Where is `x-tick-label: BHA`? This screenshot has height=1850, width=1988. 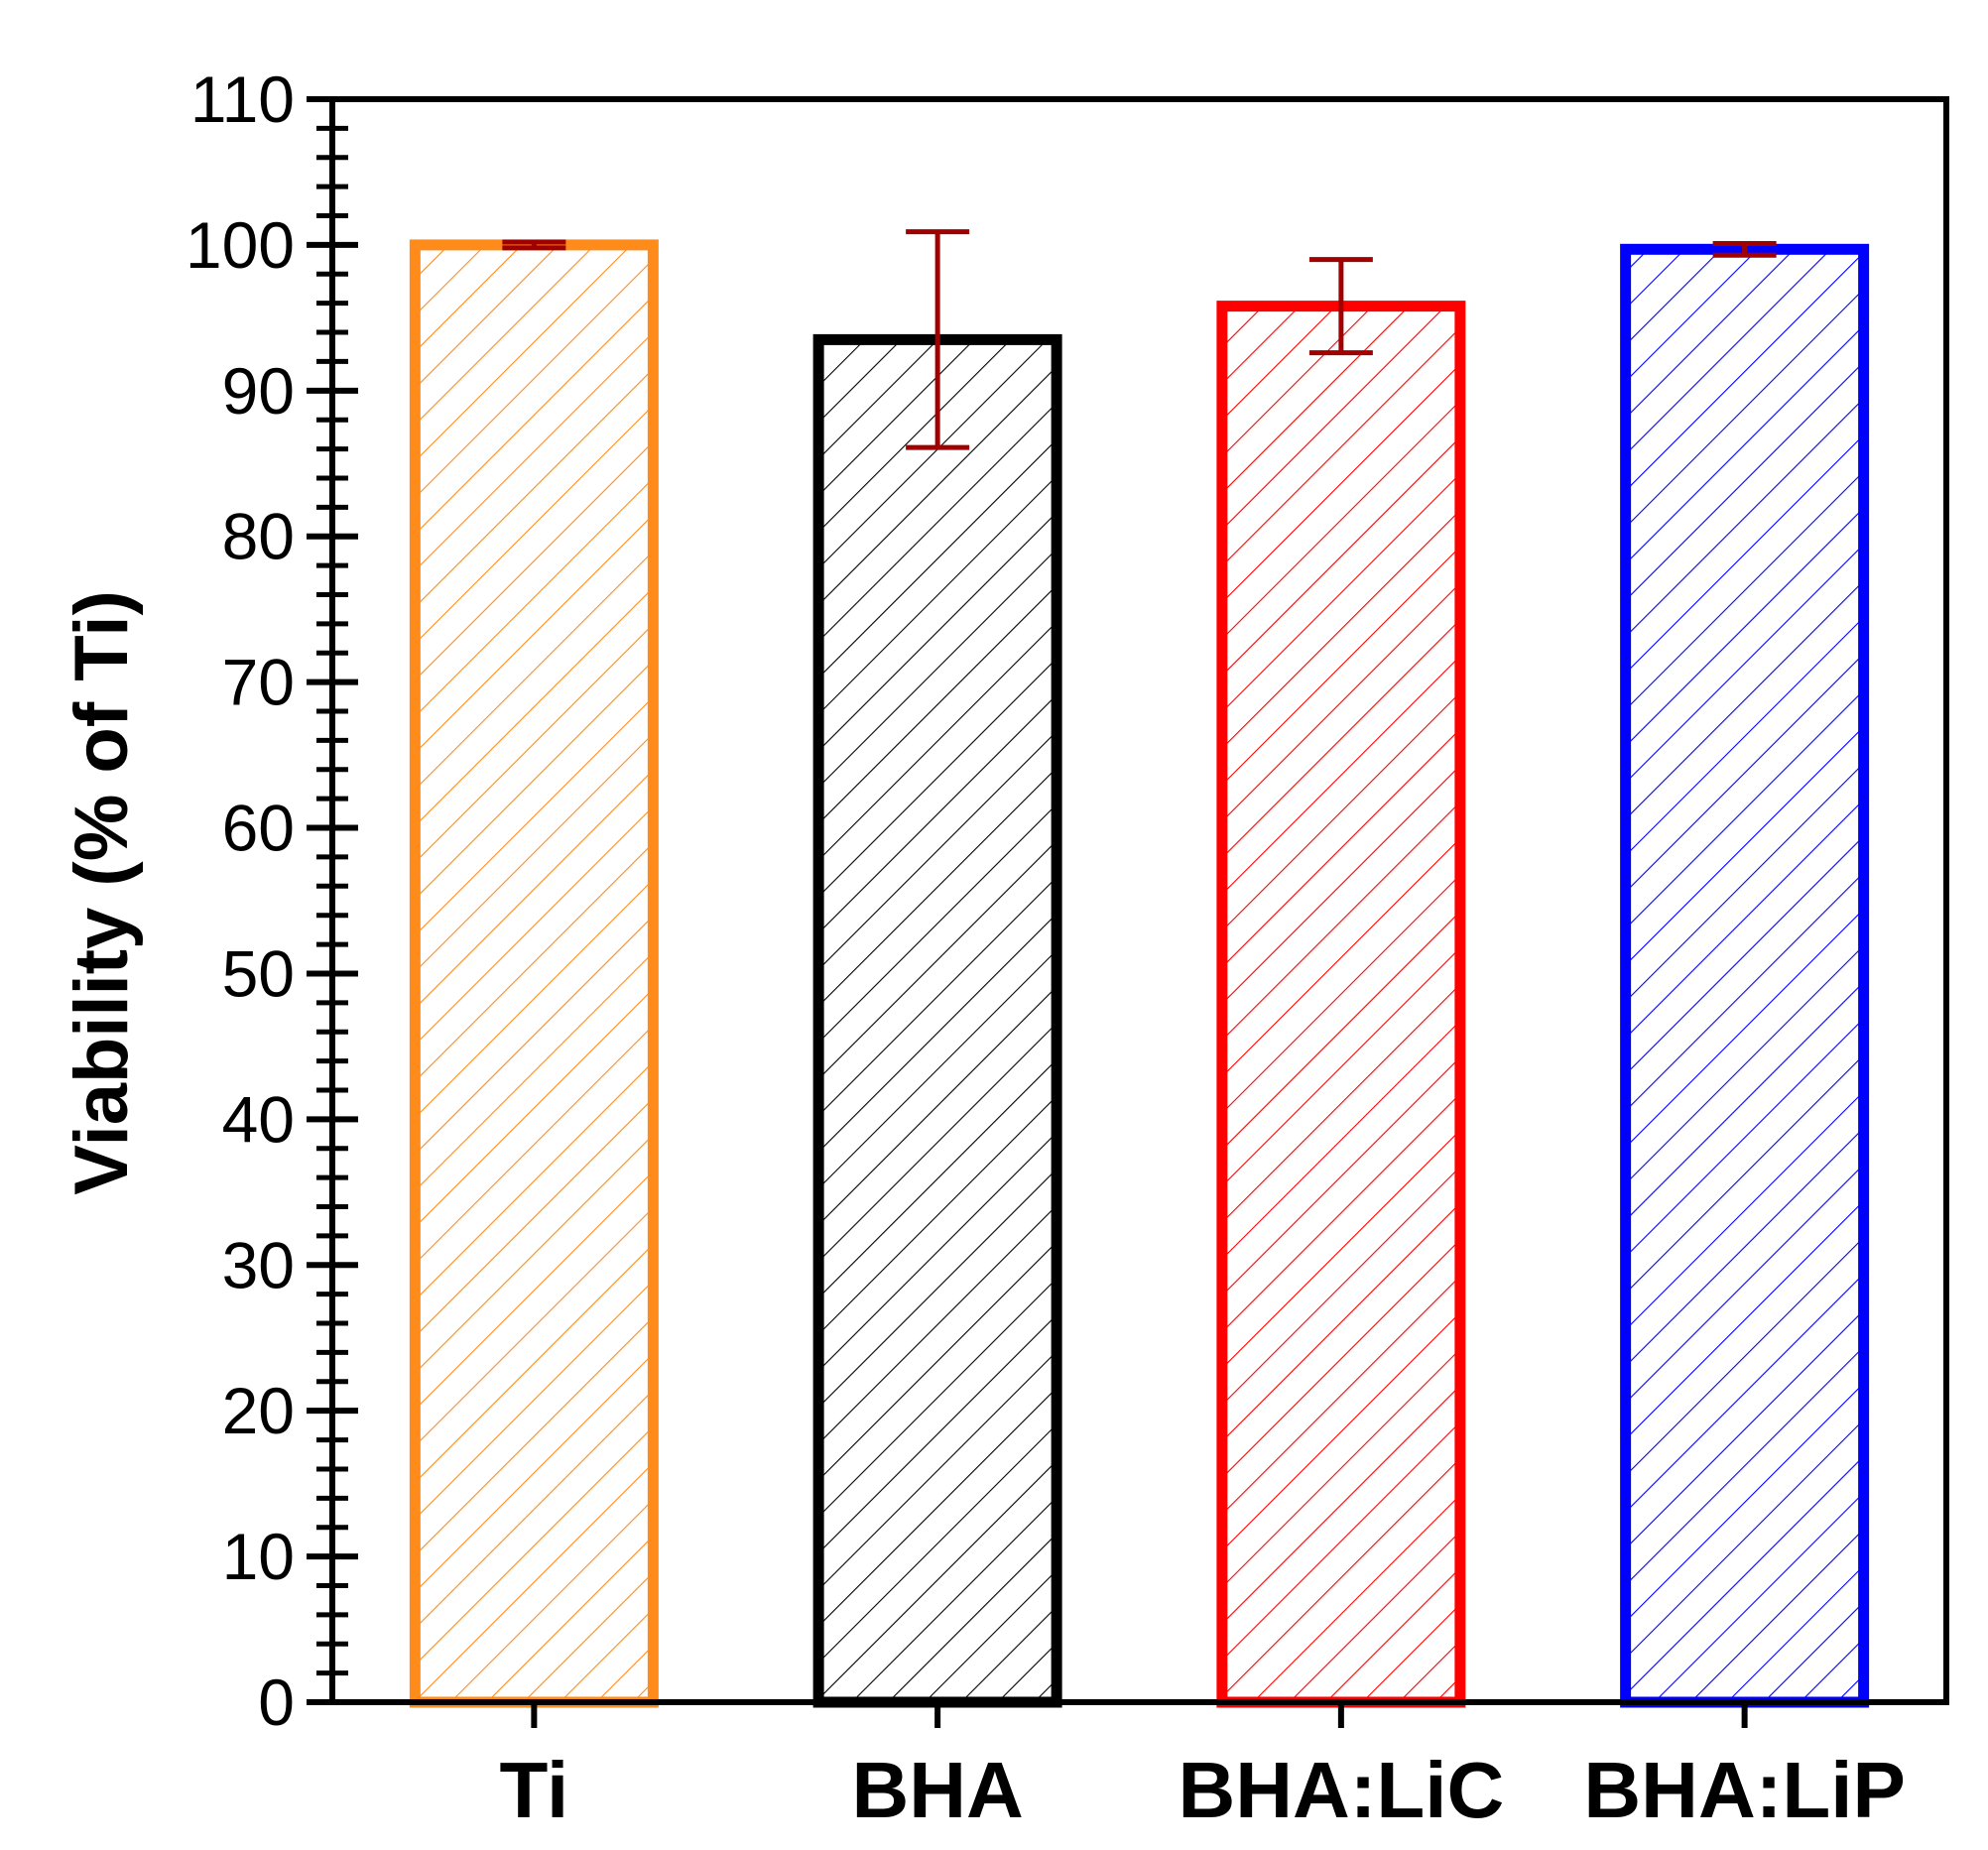 x-tick-label: BHA is located at coordinates (937, 1790).